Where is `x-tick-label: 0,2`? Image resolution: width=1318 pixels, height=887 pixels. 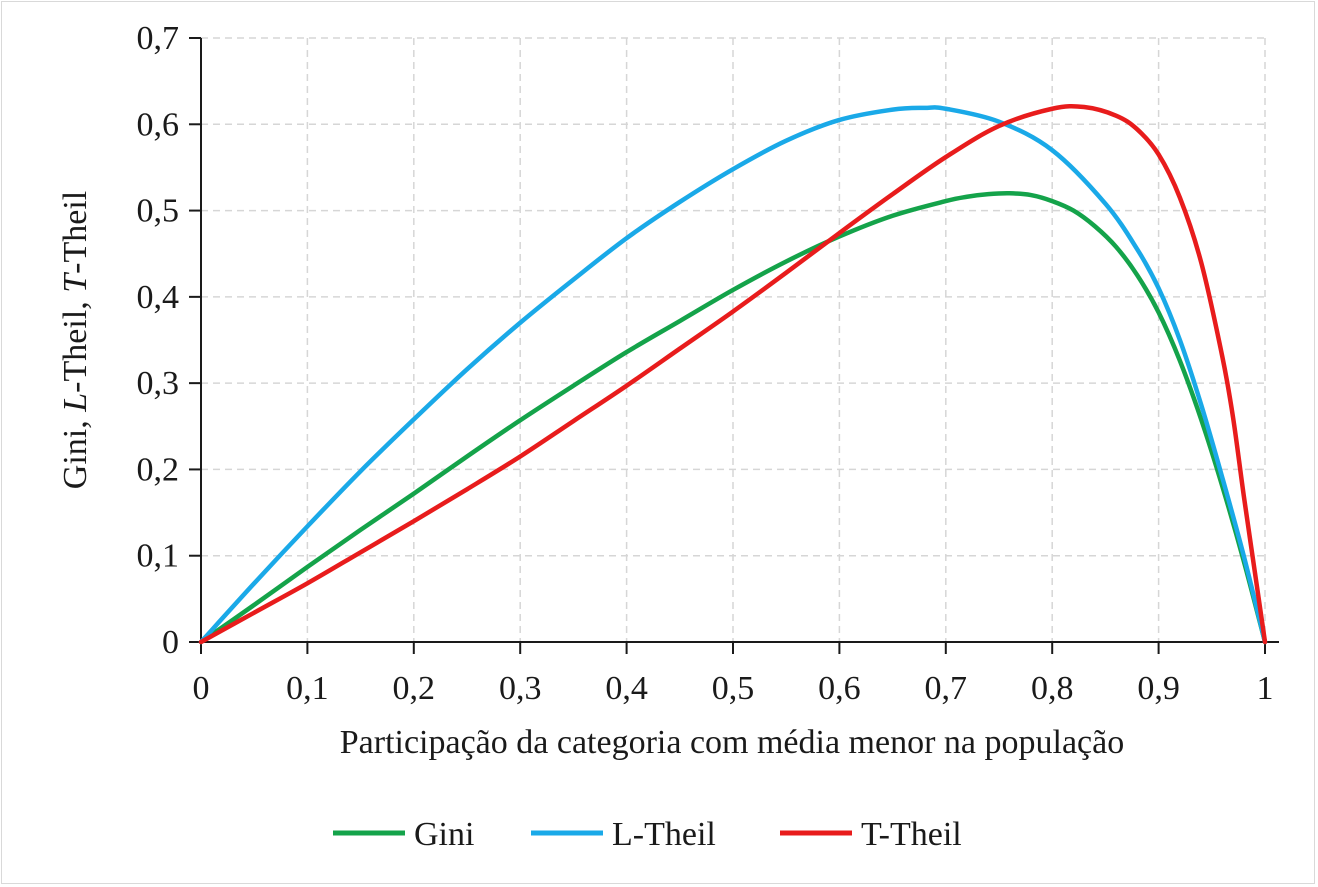
x-tick-label: 0,2 is located at coordinates (414, 688).